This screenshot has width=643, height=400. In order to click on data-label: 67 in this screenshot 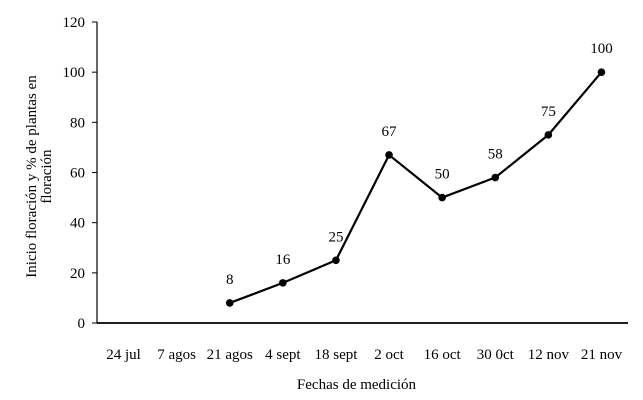, I will do `click(390, 132)`.